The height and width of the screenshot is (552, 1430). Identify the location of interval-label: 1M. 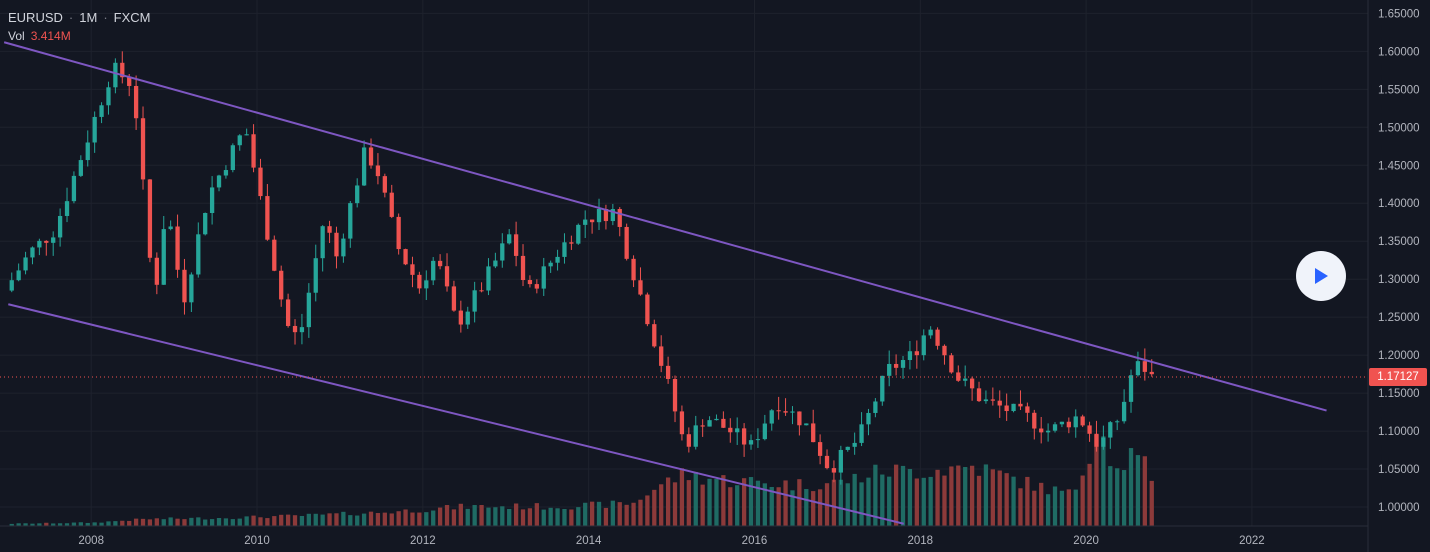
(88, 17).